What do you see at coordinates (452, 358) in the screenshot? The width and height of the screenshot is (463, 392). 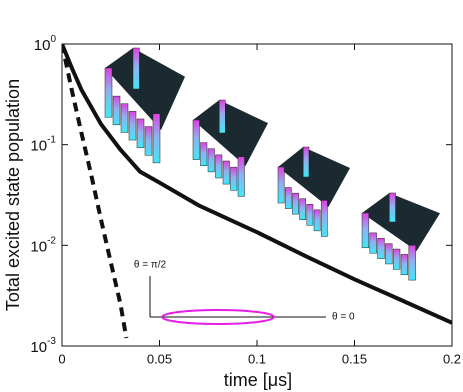 I see `x-tick-label: 0.2` at bounding box center [452, 358].